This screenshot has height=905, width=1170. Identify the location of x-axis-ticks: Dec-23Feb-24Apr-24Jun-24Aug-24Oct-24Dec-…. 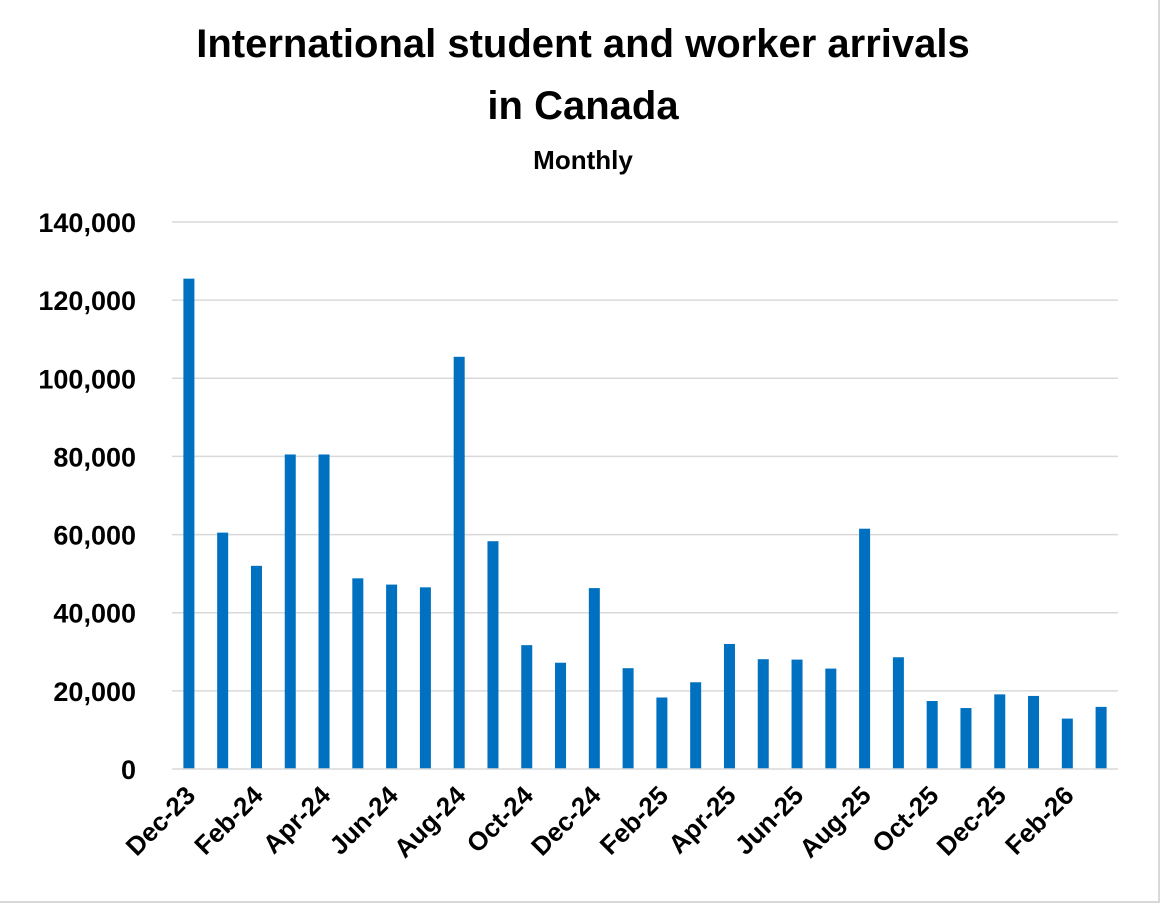
(600, 822).